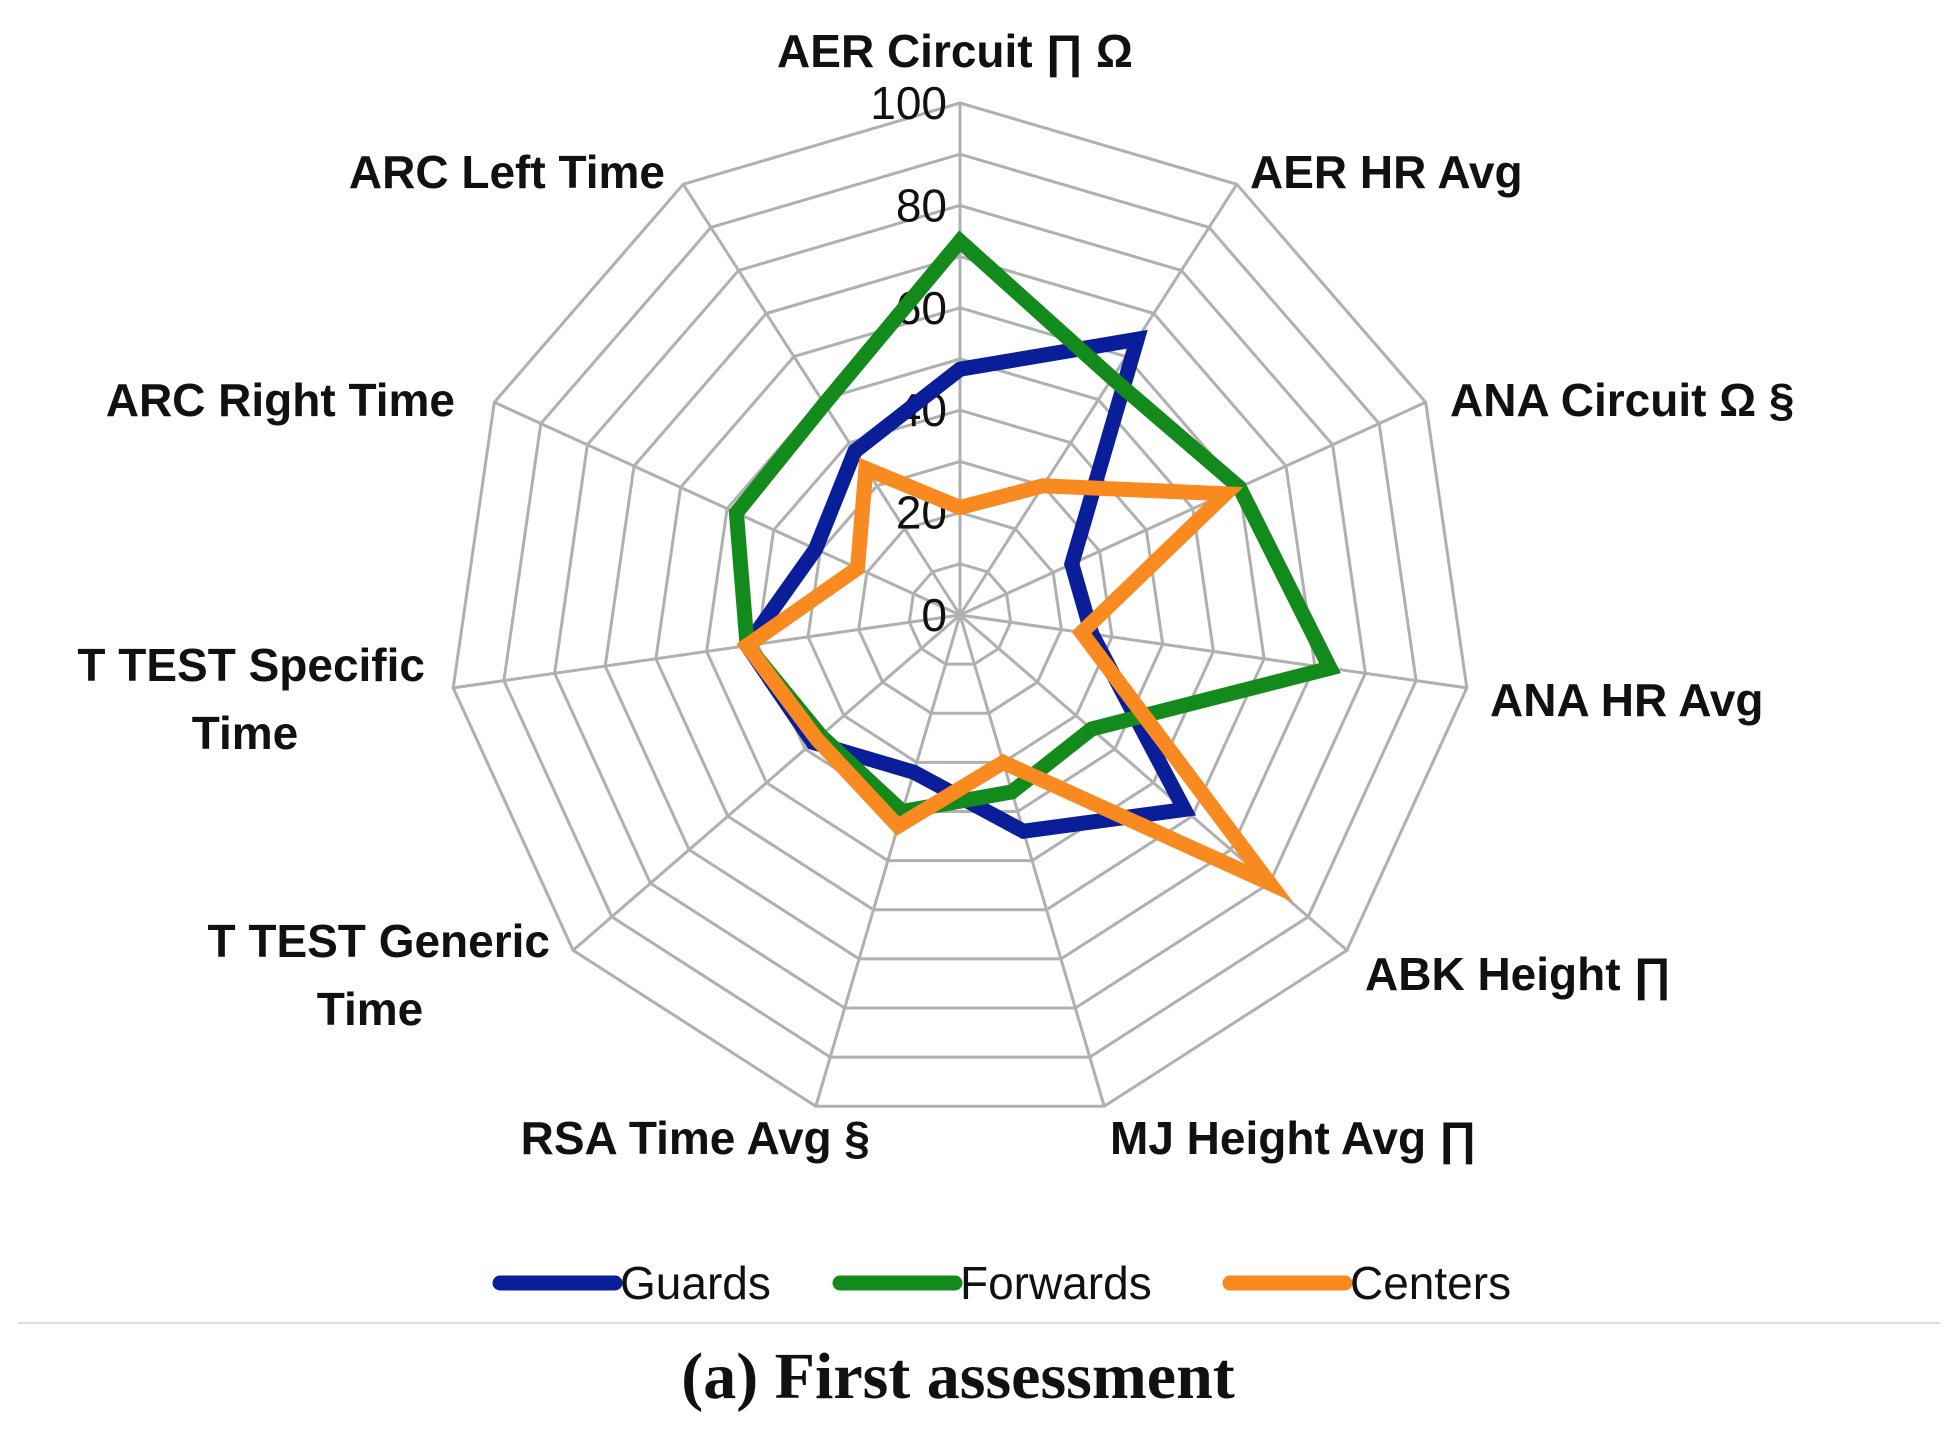 This screenshot has width=1954, height=1431. Describe the element at coordinates (955, 51) in the screenshot. I see `axis-label-0: AER Circuit ∏ Ω` at that location.